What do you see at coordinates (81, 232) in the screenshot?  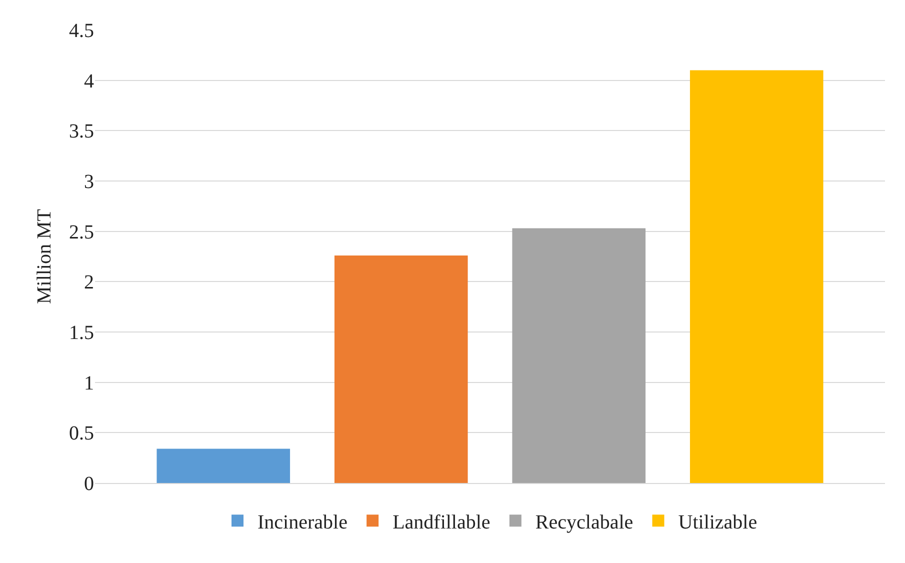 I see `y-tick-label: 2.5` at bounding box center [81, 232].